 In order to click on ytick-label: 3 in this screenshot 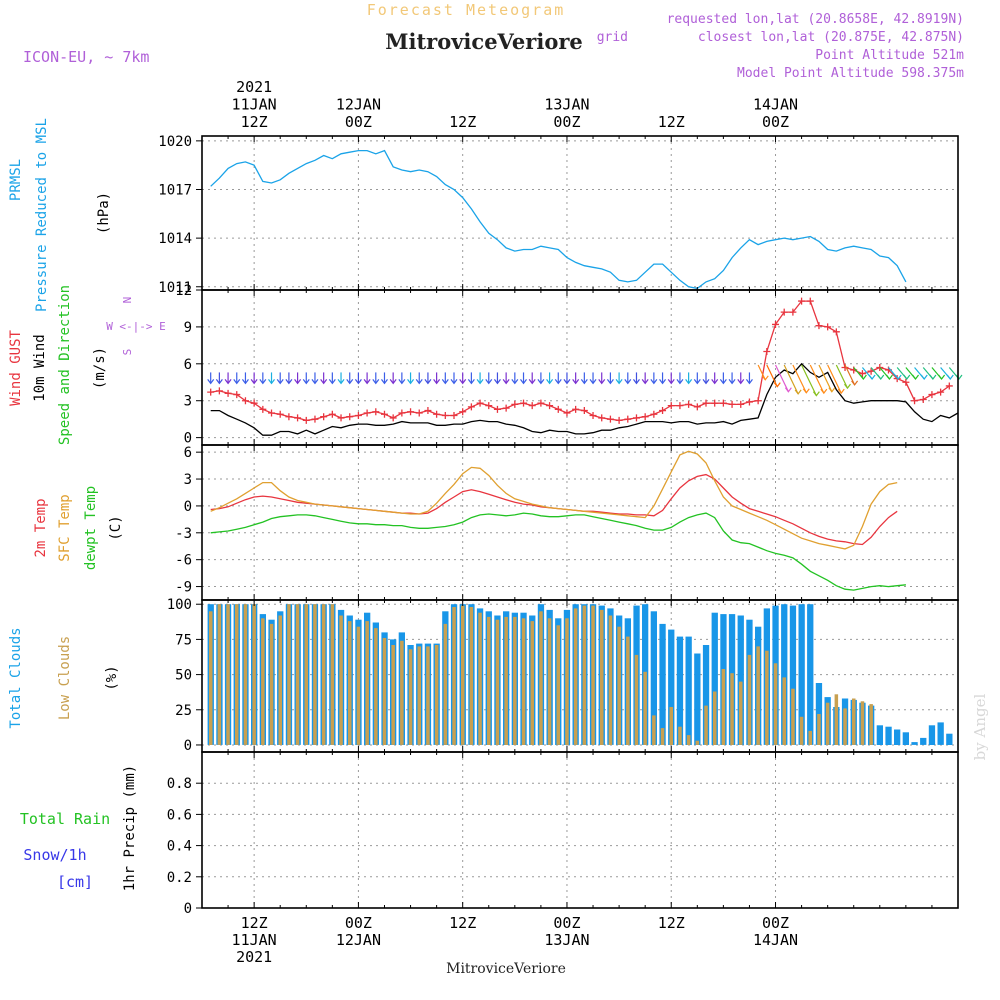, I will do `click(188, 402)`.